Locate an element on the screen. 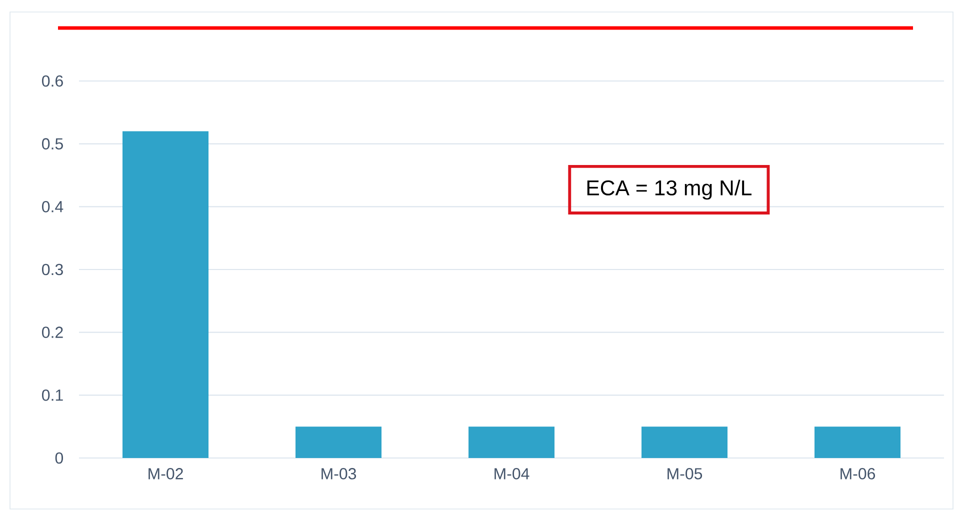 This screenshot has height=512, width=956. y-tick-label: 0.1 is located at coordinates (52, 395).